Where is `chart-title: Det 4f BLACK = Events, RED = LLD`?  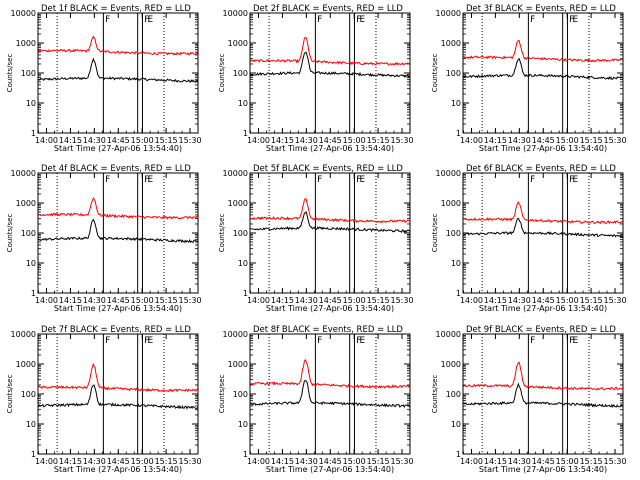 chart-title: Det 4f BLACK = Events, RED = LLD is located at coordinates (116, 169).